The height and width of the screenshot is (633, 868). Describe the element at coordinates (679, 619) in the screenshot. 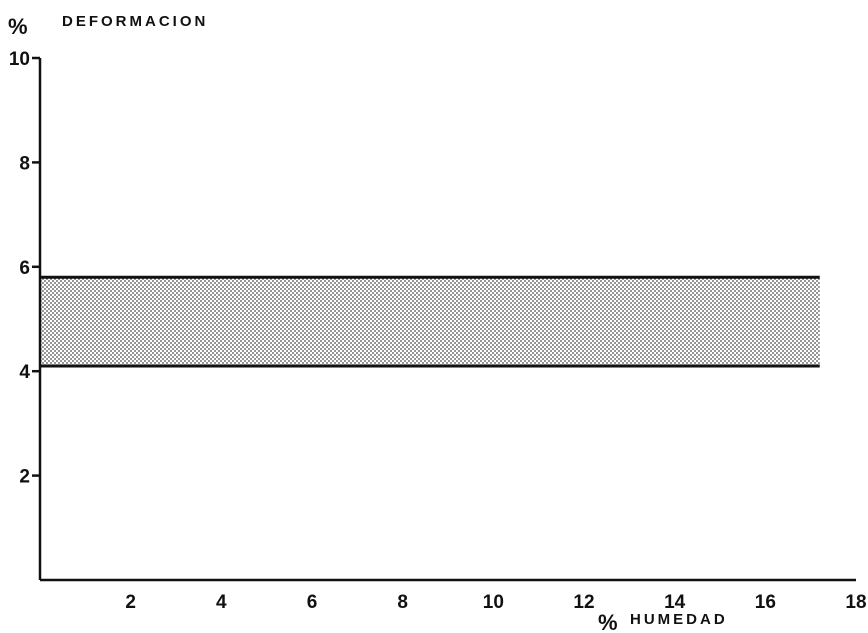

I see `x-axis-title: HUMEDAD` at that location.